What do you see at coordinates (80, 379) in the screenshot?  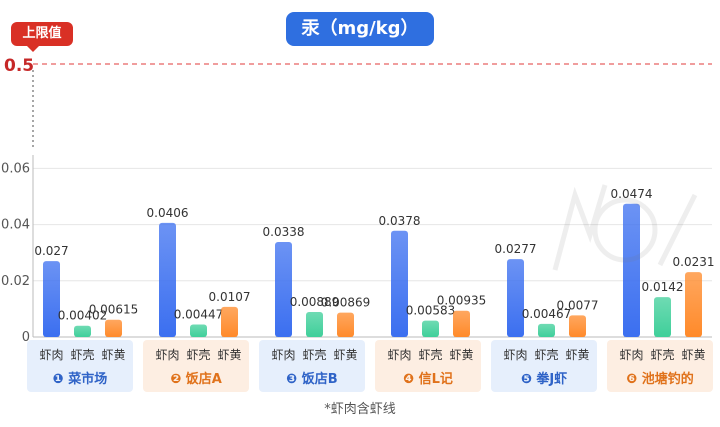 I see `category-label: ❶ 菜市场` at bounding box center [80, 379].